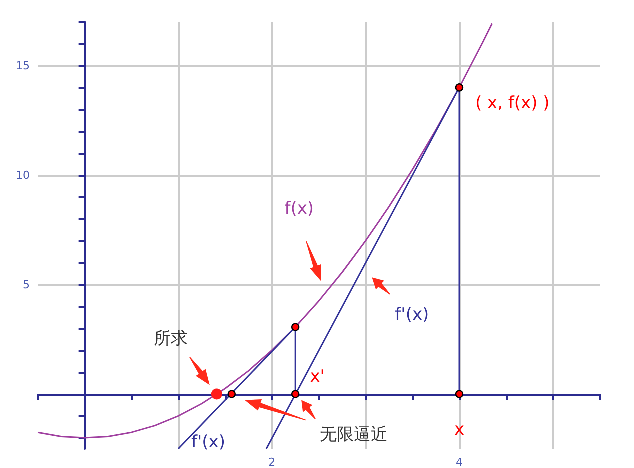  Describe the element at coordinates (171, 338) in the screenshot. I see `annotation: 所求` at that location.